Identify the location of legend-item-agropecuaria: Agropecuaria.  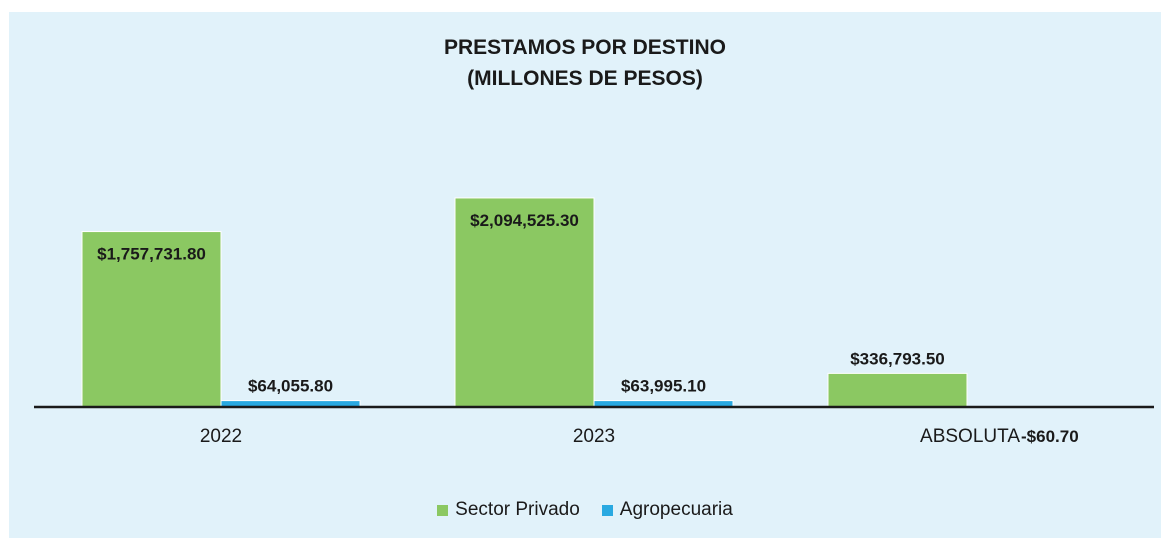
(667, 510).